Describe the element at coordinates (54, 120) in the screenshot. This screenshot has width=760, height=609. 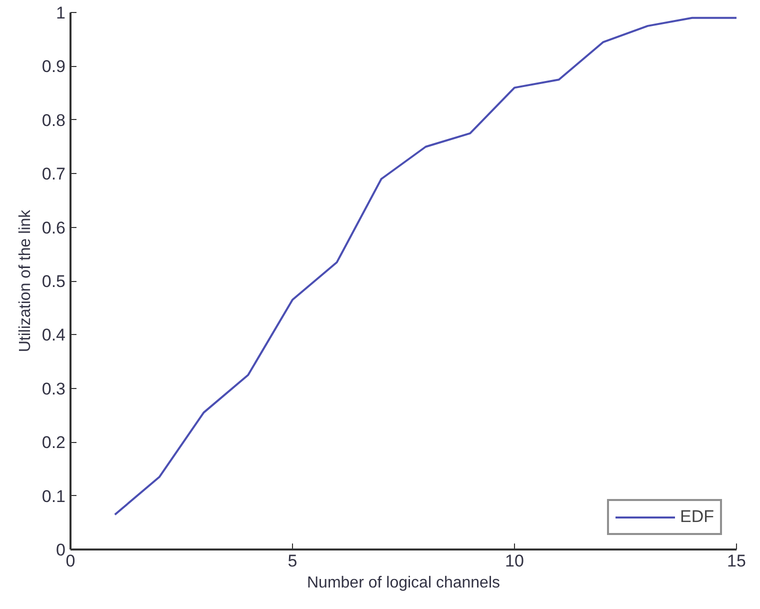
I see `y-tick-label: 0.8` at that location.